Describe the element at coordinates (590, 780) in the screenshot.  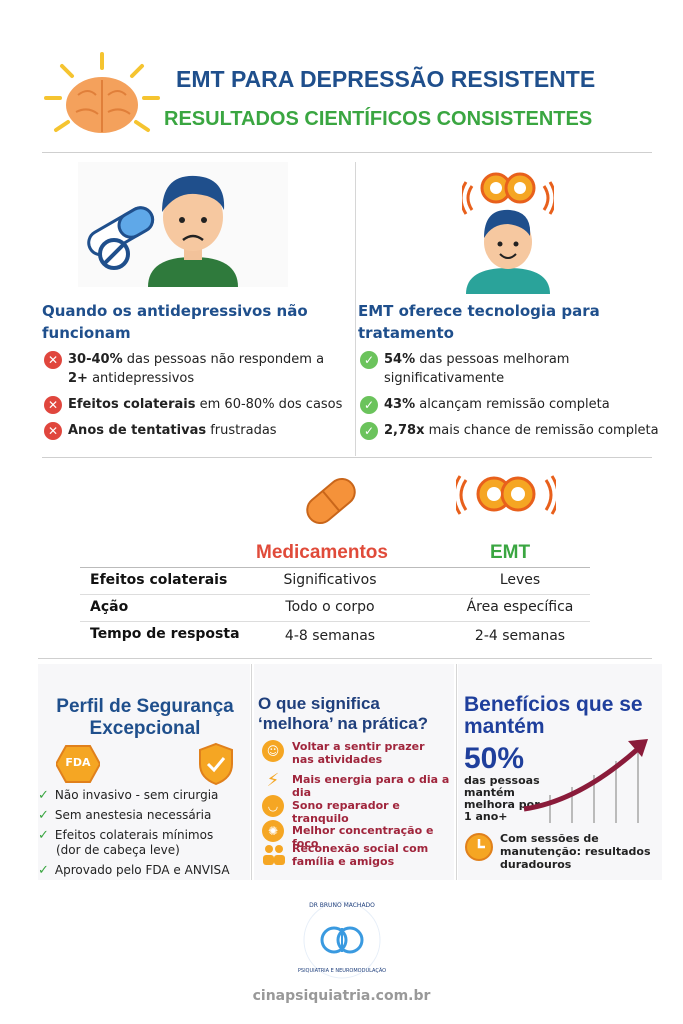
I see `growth-chart-graphic` at that location.